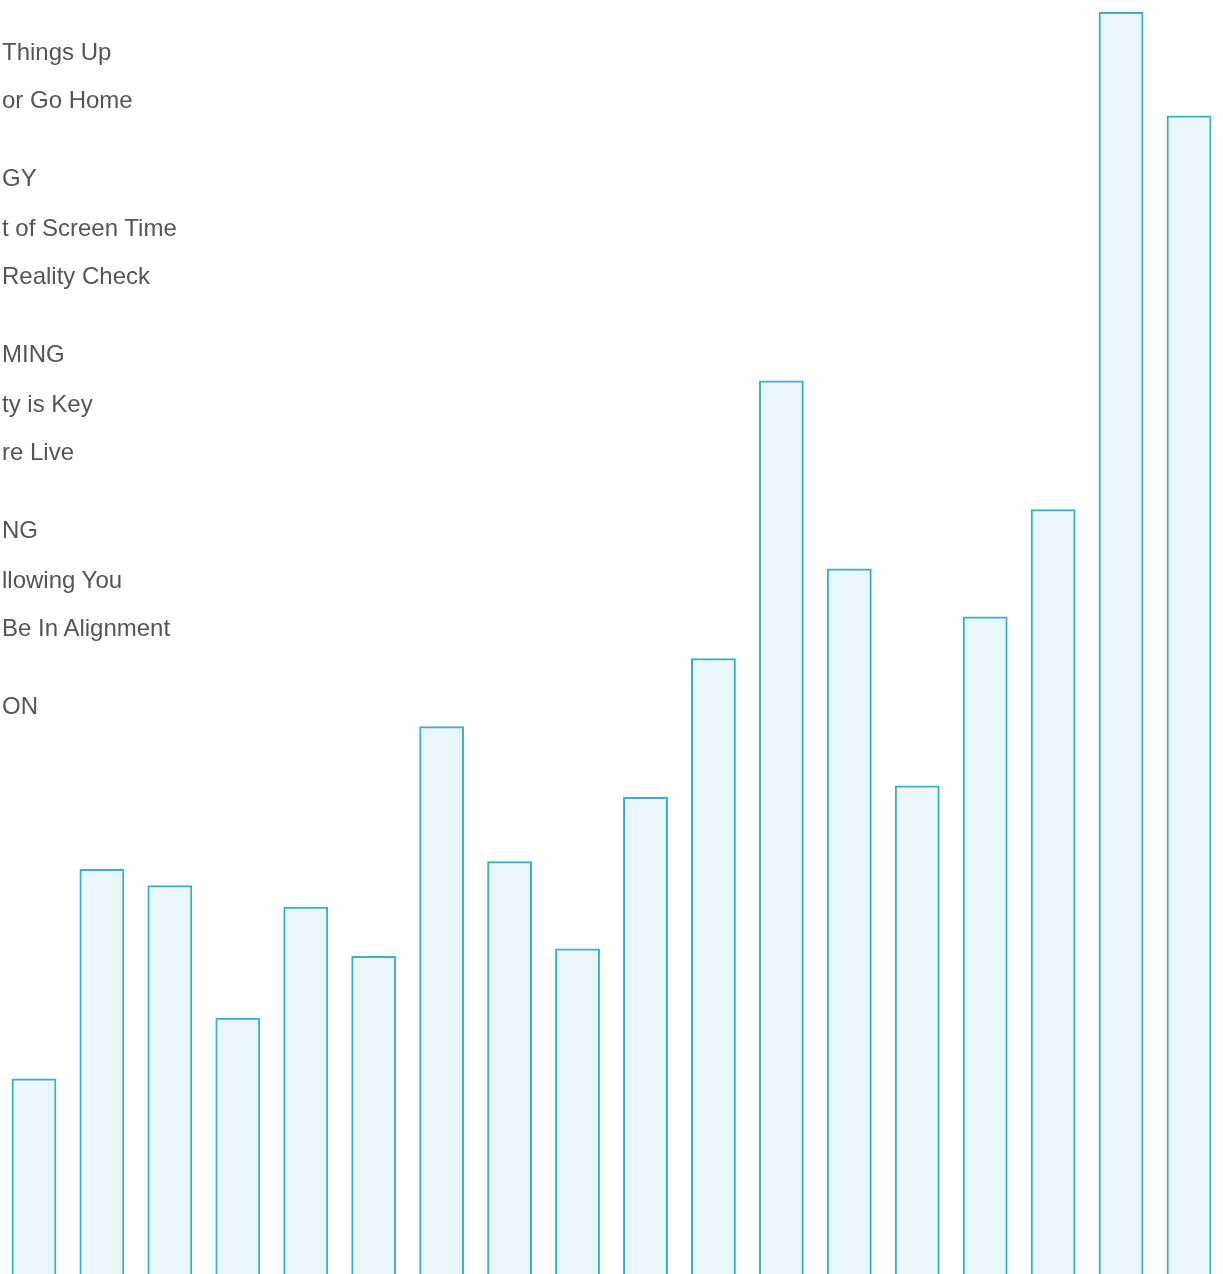 The width and height of the screenshot is (1223, 1274). I want to click on annotation: MING, so click(33, 354).